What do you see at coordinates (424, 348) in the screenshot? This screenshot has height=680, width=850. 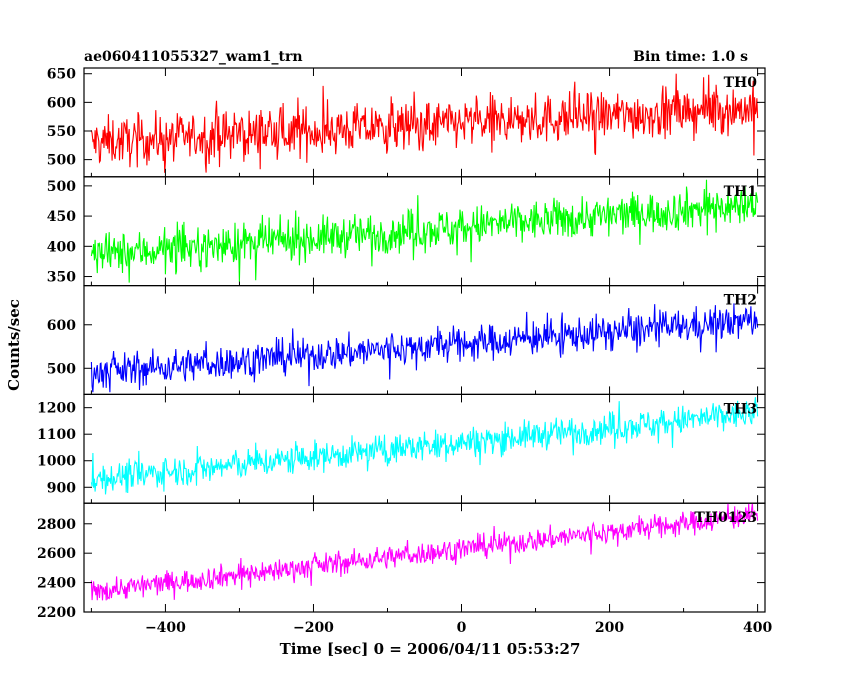 I see `series-line-th2` at bounding box center [424, 348].